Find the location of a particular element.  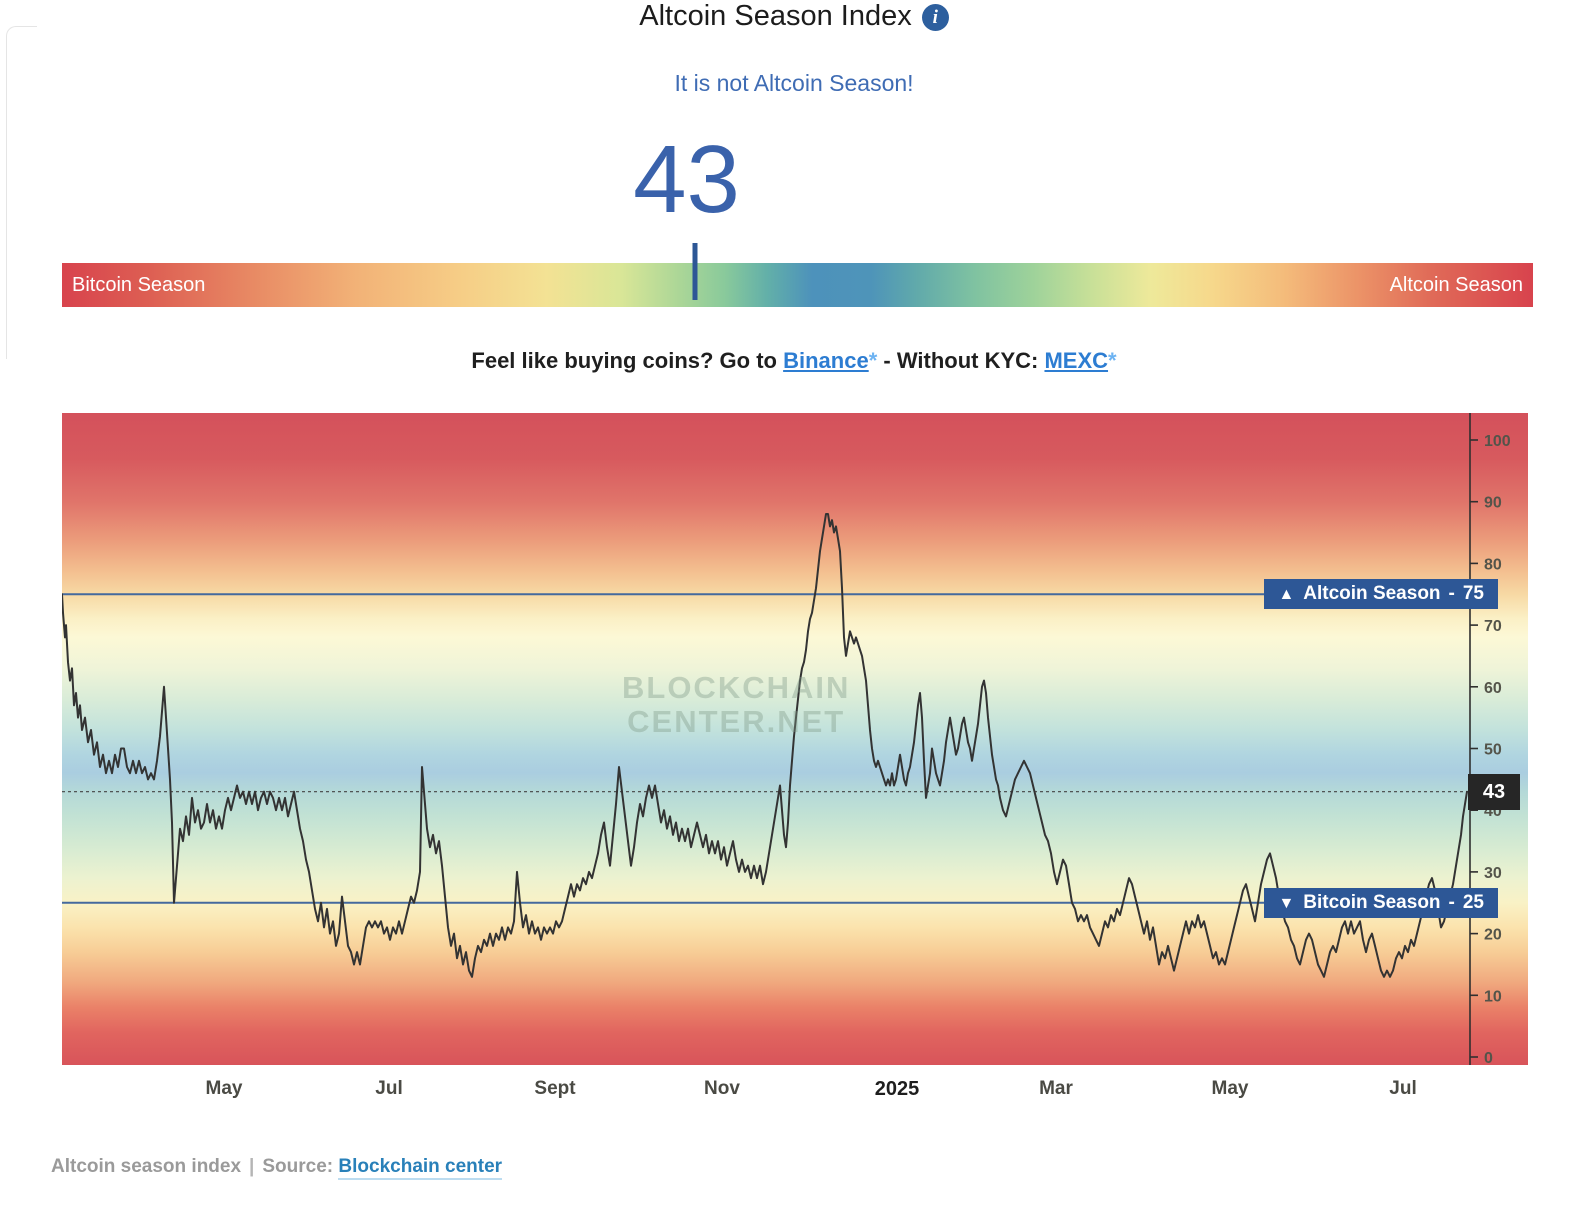

footer-source-link: Blockchain center is located at coordinates (420, 1168).